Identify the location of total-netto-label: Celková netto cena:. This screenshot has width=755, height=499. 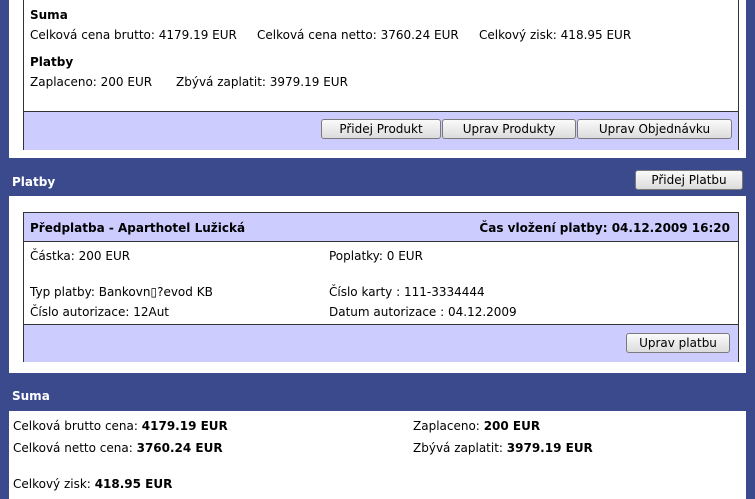
(73, 448).